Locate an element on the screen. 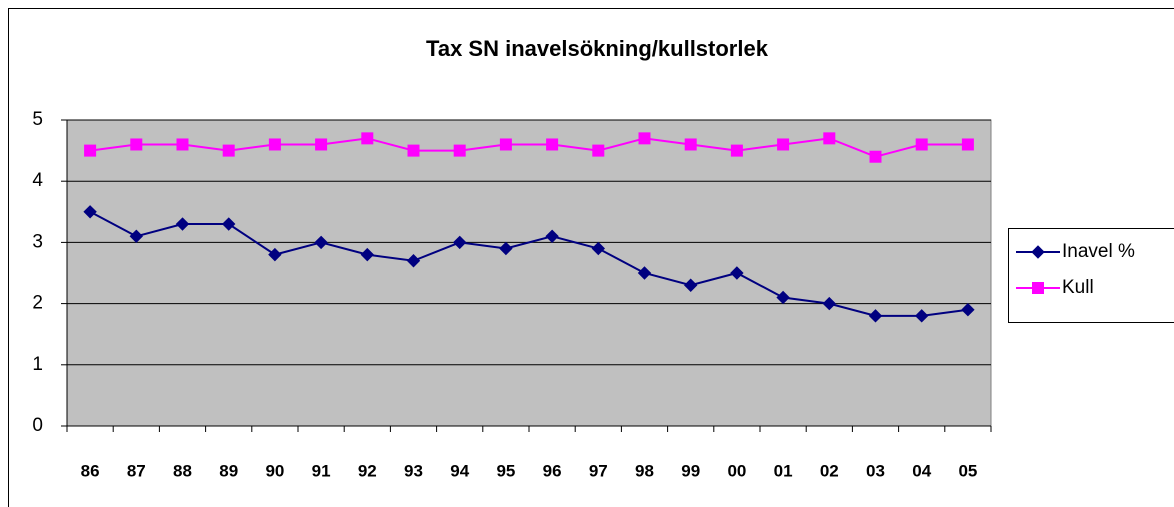 Image resolution: width=1174 pixels, height=507 pixels. y-tick-label: 1 is located at coordinates (37, 364).